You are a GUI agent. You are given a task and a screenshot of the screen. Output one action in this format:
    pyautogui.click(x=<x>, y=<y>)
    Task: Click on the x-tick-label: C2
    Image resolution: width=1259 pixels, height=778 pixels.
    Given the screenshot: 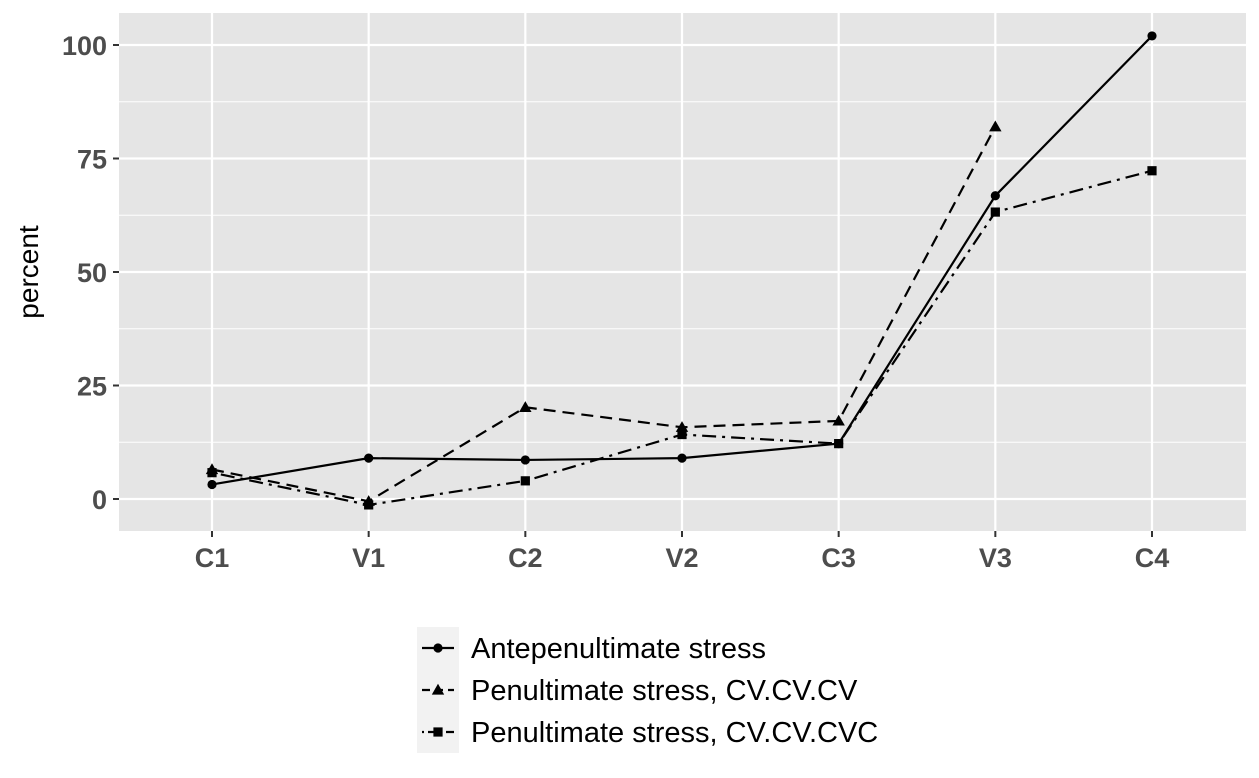 What is the action you would take?
    pyautogui.click(x=525, y=558)
    